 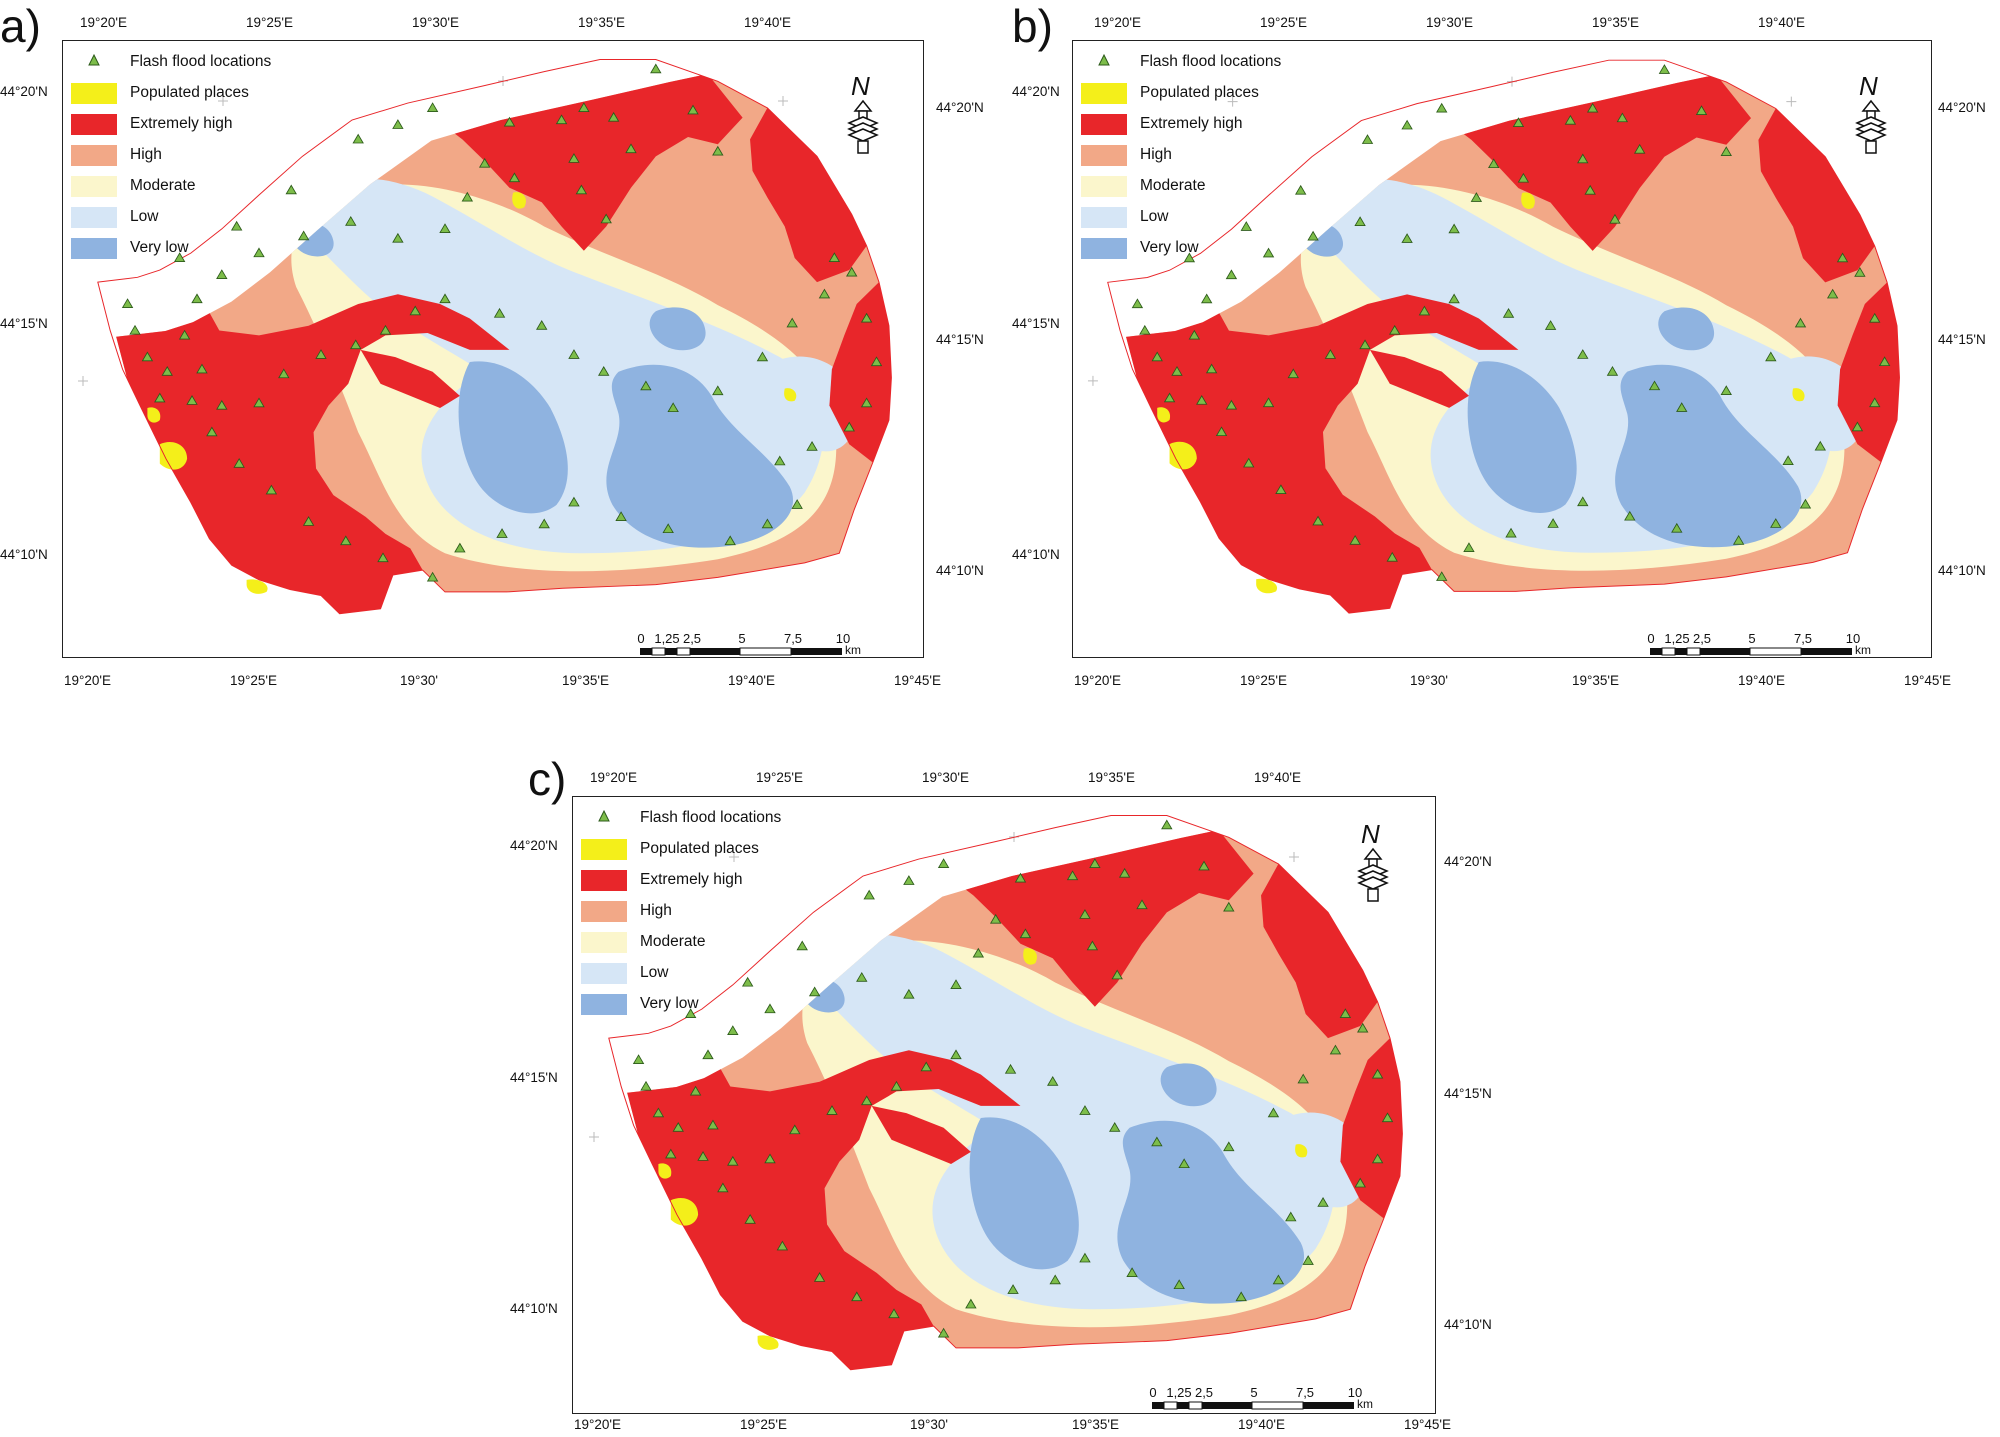 What do you see at coordinates (1154, 216) in the screenshot?
I see `legend-label: Low` at bounding box center [1154, 216].